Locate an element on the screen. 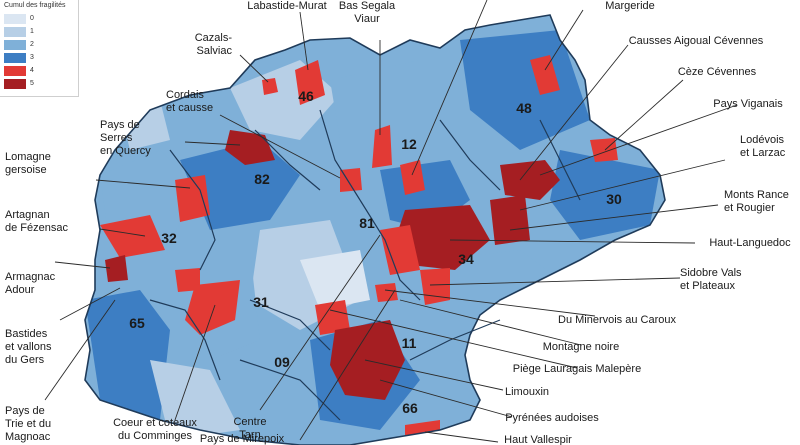  legend-item: 3 is located at coordinates (39, 58).